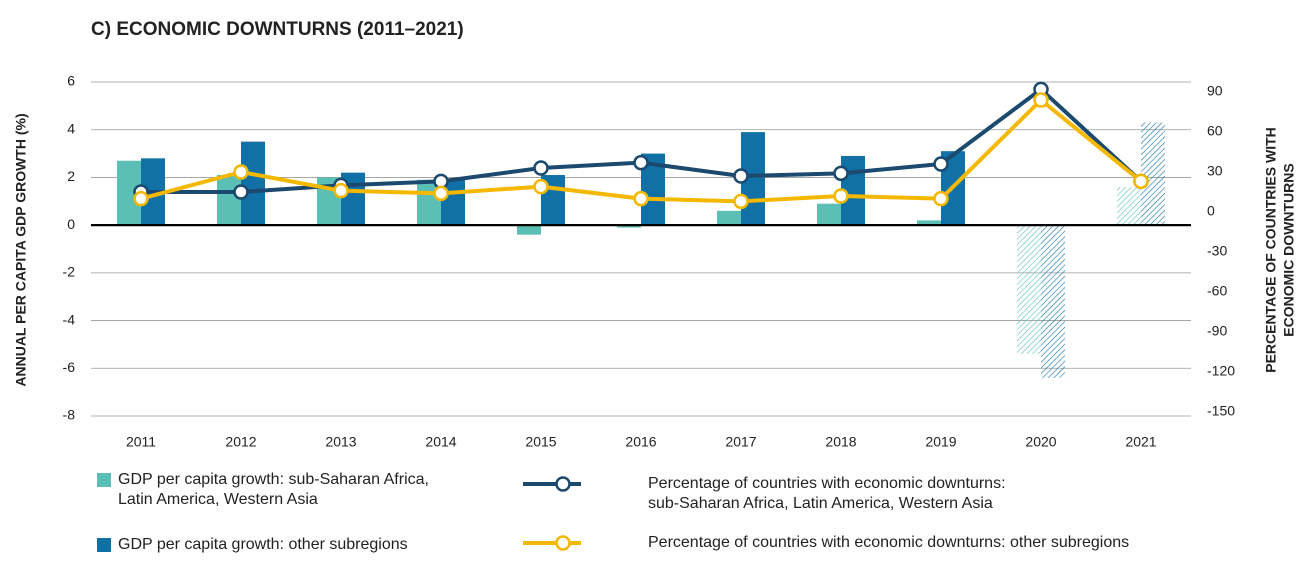 The height and width of the screenshot is (573, 1307). I want to click on x-tick-label: 2017, so click(740, 442).